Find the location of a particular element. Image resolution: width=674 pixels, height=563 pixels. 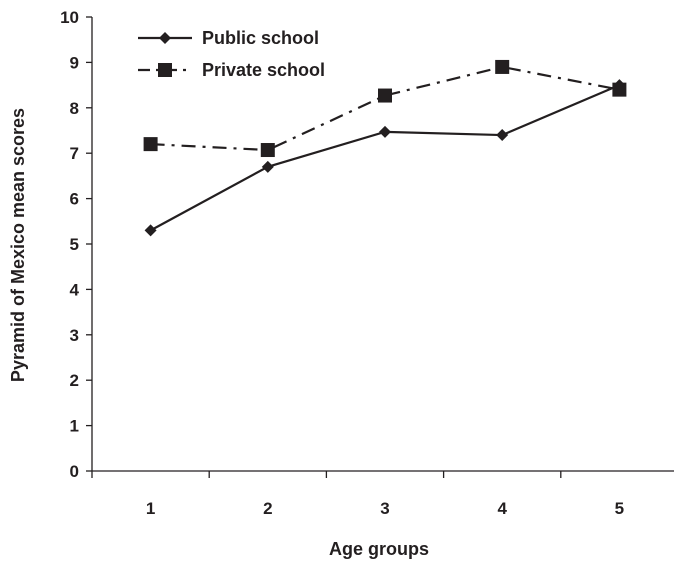

x-tick-label: 2 is located at coordinates (267, 508).